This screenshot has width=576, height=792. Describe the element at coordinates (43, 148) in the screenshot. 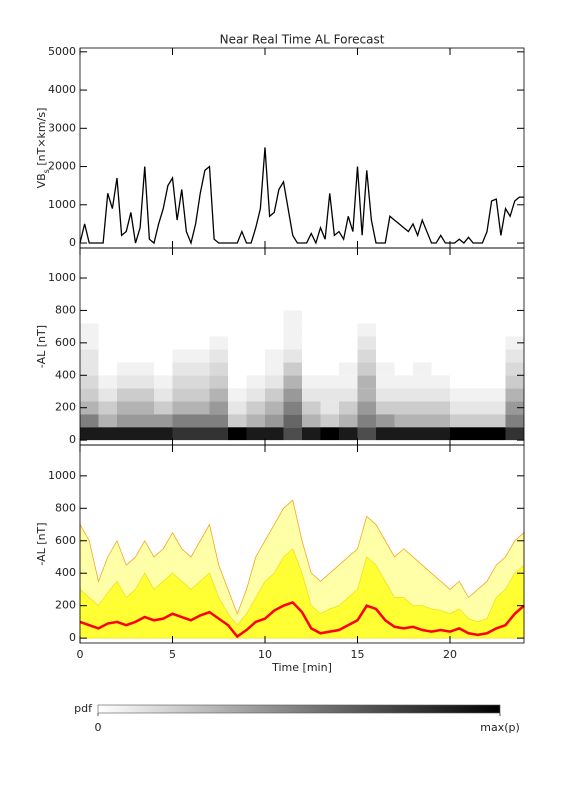

I see `y-axis-label: VBs [nT×km/s]` at that location.